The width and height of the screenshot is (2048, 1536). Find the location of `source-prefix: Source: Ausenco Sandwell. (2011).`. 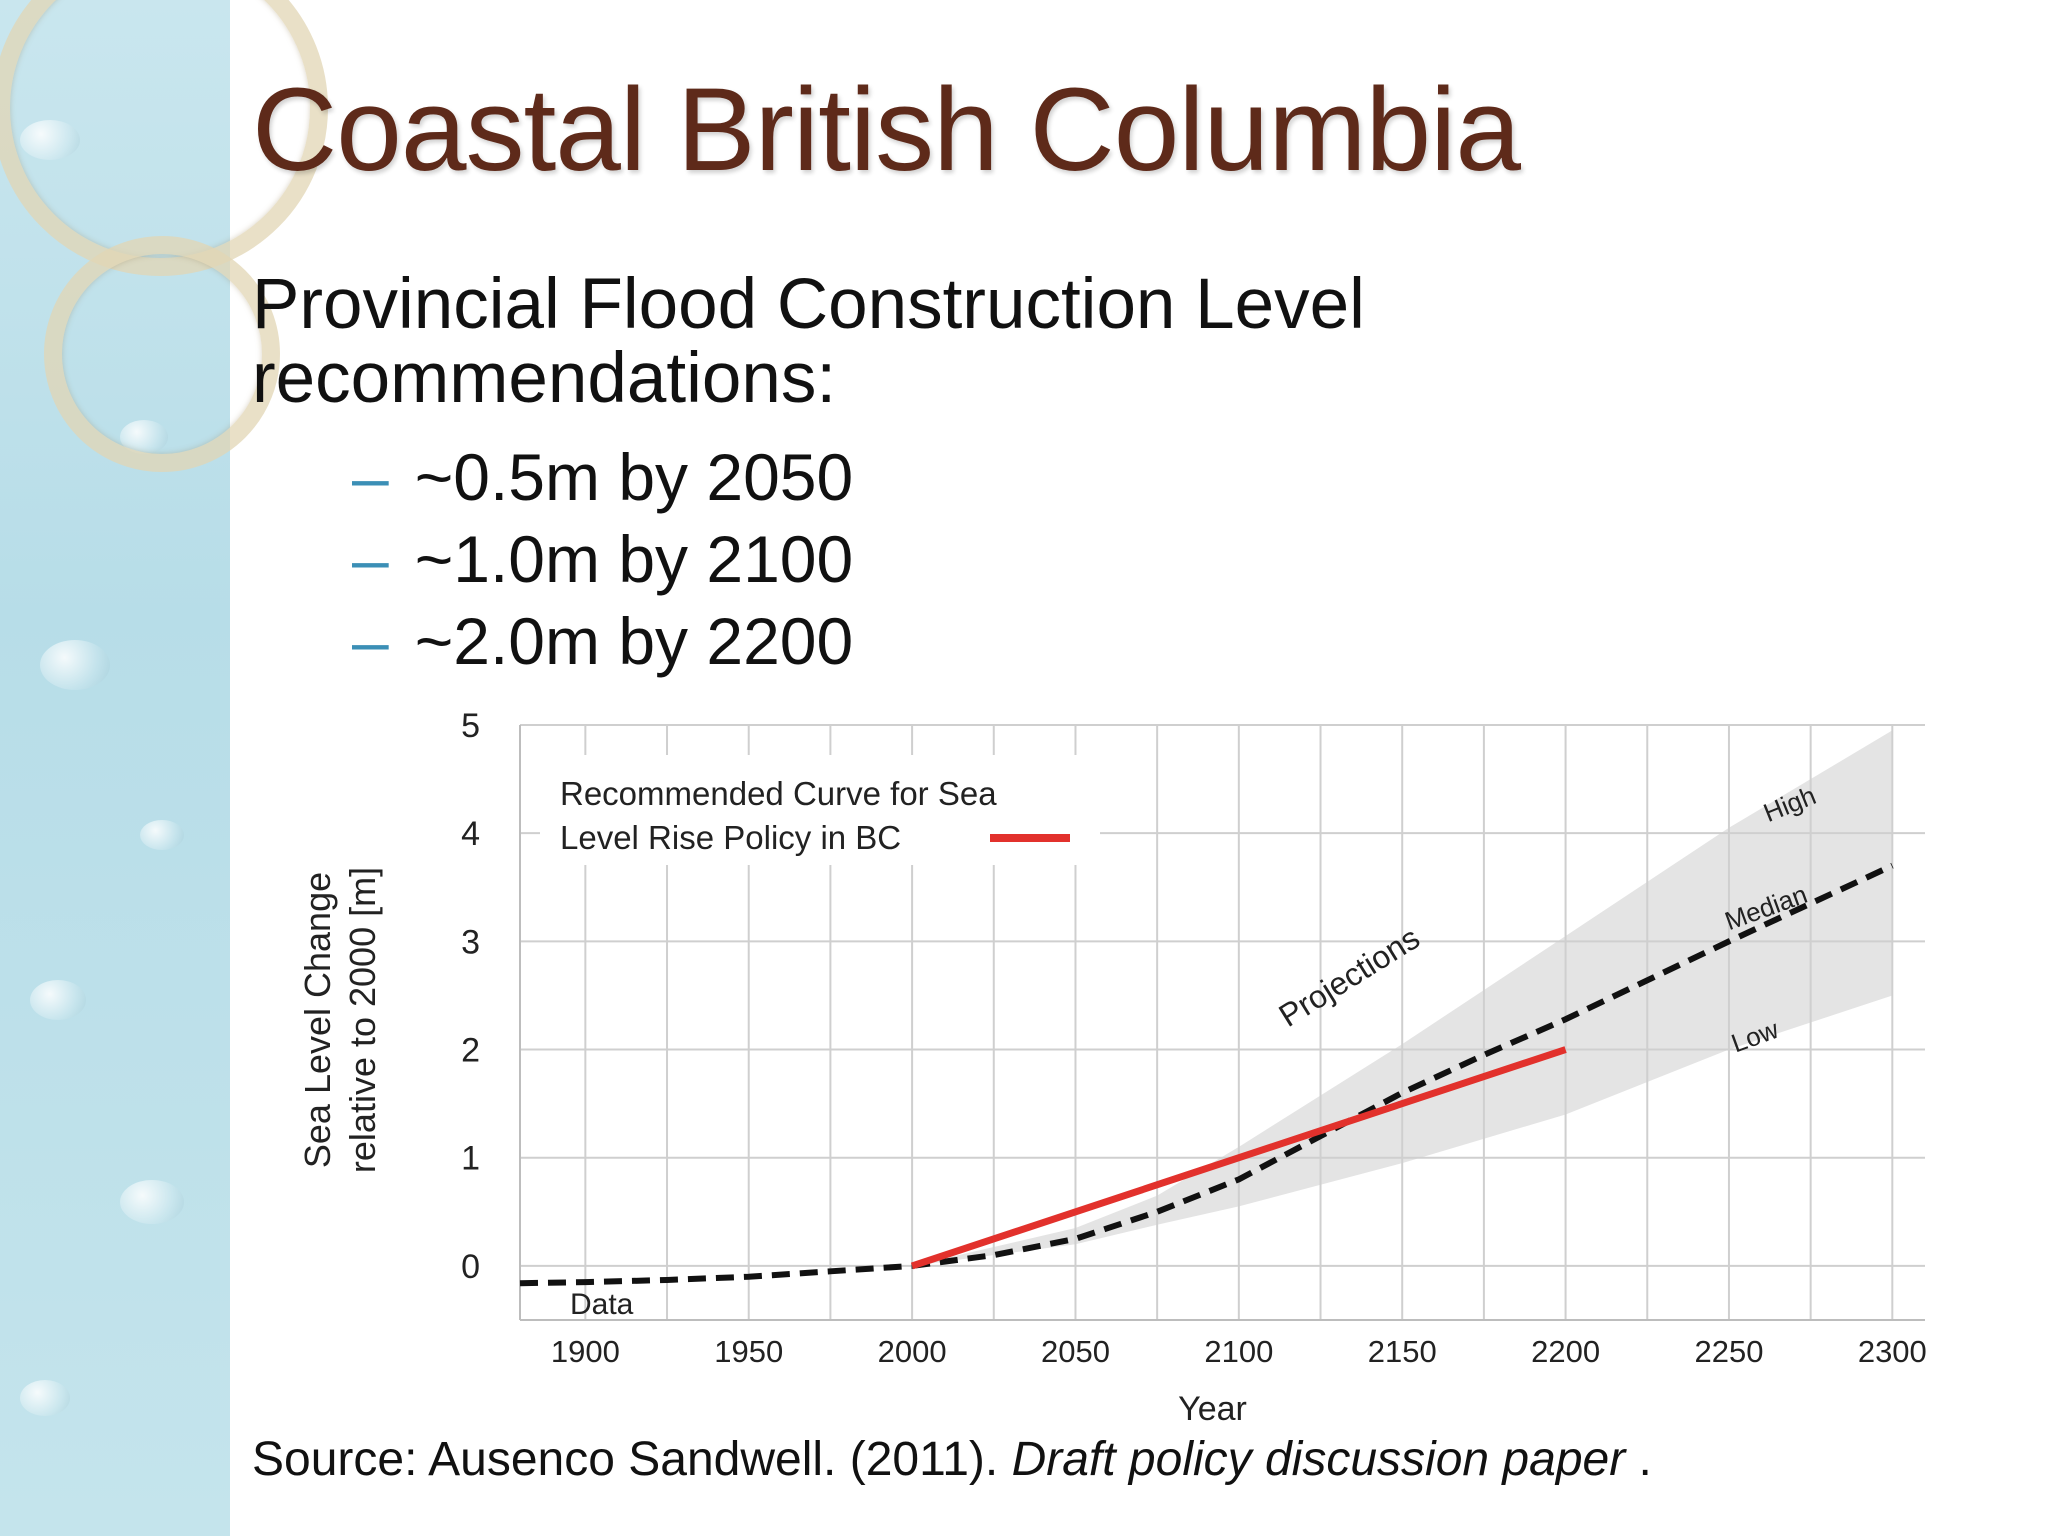

source-prefix: Source: Ausenco Sandwell. (2011). is located at coordinates (625, 1459).